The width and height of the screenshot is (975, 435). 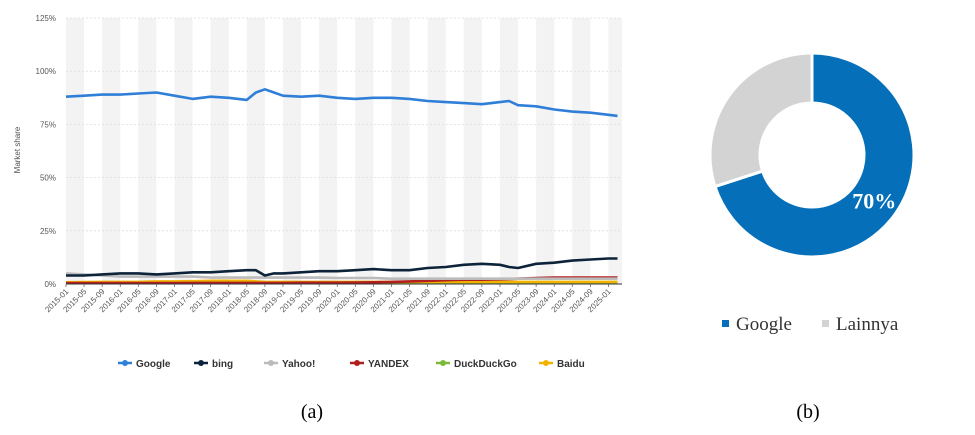 I want to click on legend-line-chart: Google bing Yahoo! YANDEX DuckDuckGo Baidu, so click(x=351, y=364).